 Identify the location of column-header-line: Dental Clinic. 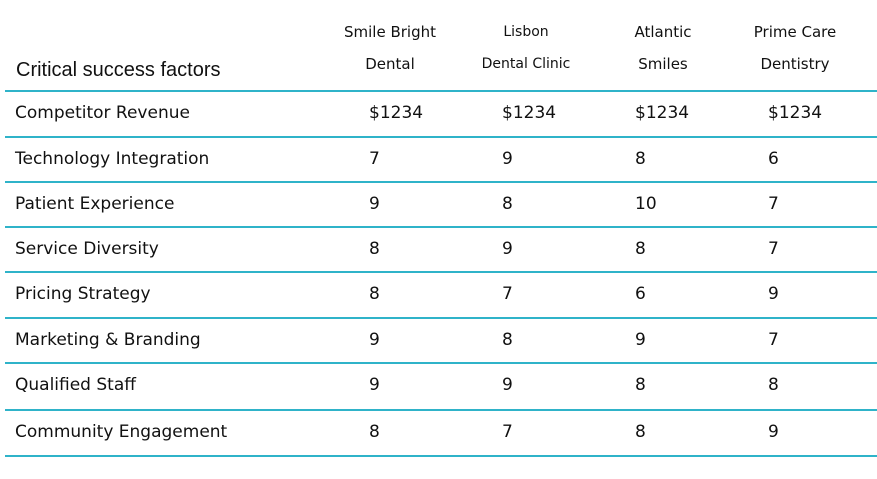
(526, 64).